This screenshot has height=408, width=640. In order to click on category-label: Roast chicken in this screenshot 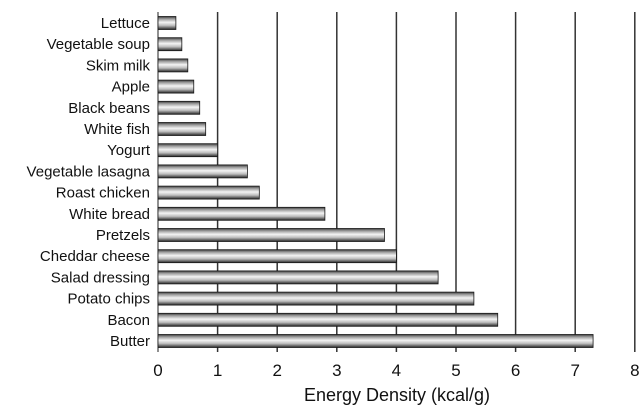, I will do `click(103, 193)`.